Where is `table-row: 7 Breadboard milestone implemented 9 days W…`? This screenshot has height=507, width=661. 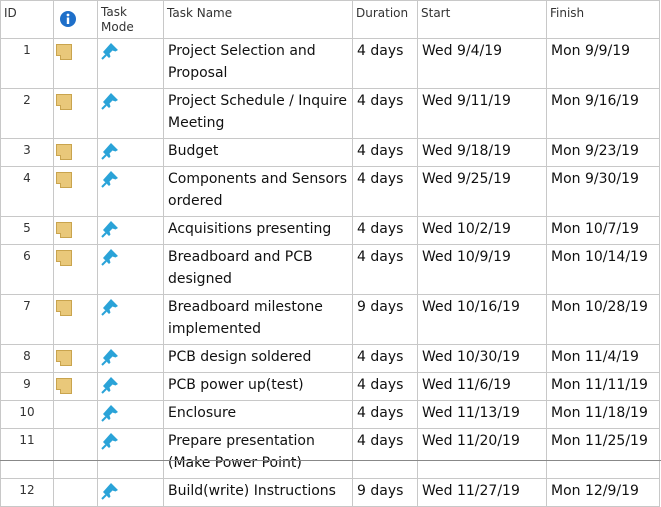
table-row: 7 Breadboard milestone implemented 9 days W… is located at coordinates (330, 319).